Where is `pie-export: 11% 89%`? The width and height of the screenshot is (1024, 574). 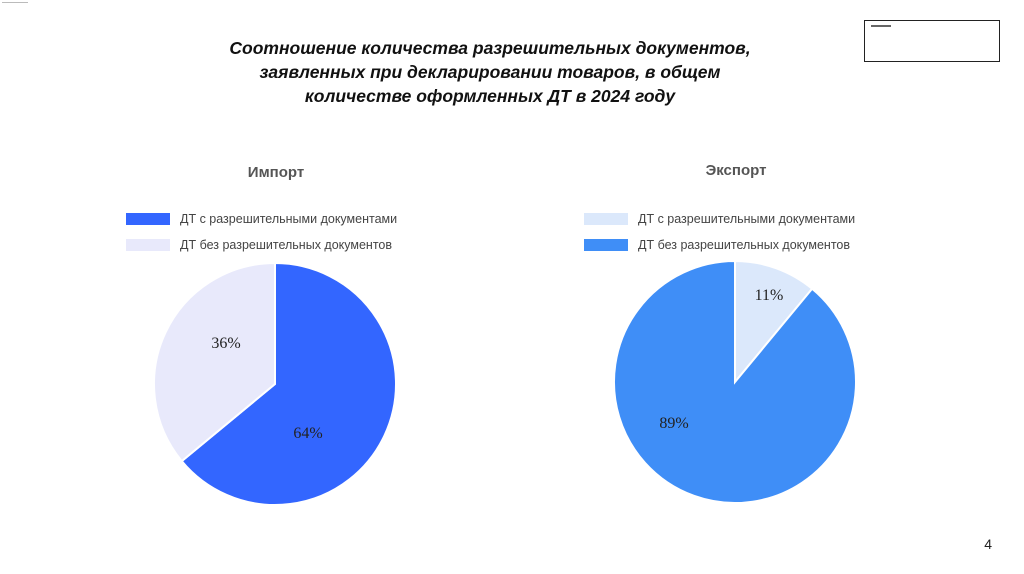
pie-export: 11% 89% is located at coordinates (735, 382).